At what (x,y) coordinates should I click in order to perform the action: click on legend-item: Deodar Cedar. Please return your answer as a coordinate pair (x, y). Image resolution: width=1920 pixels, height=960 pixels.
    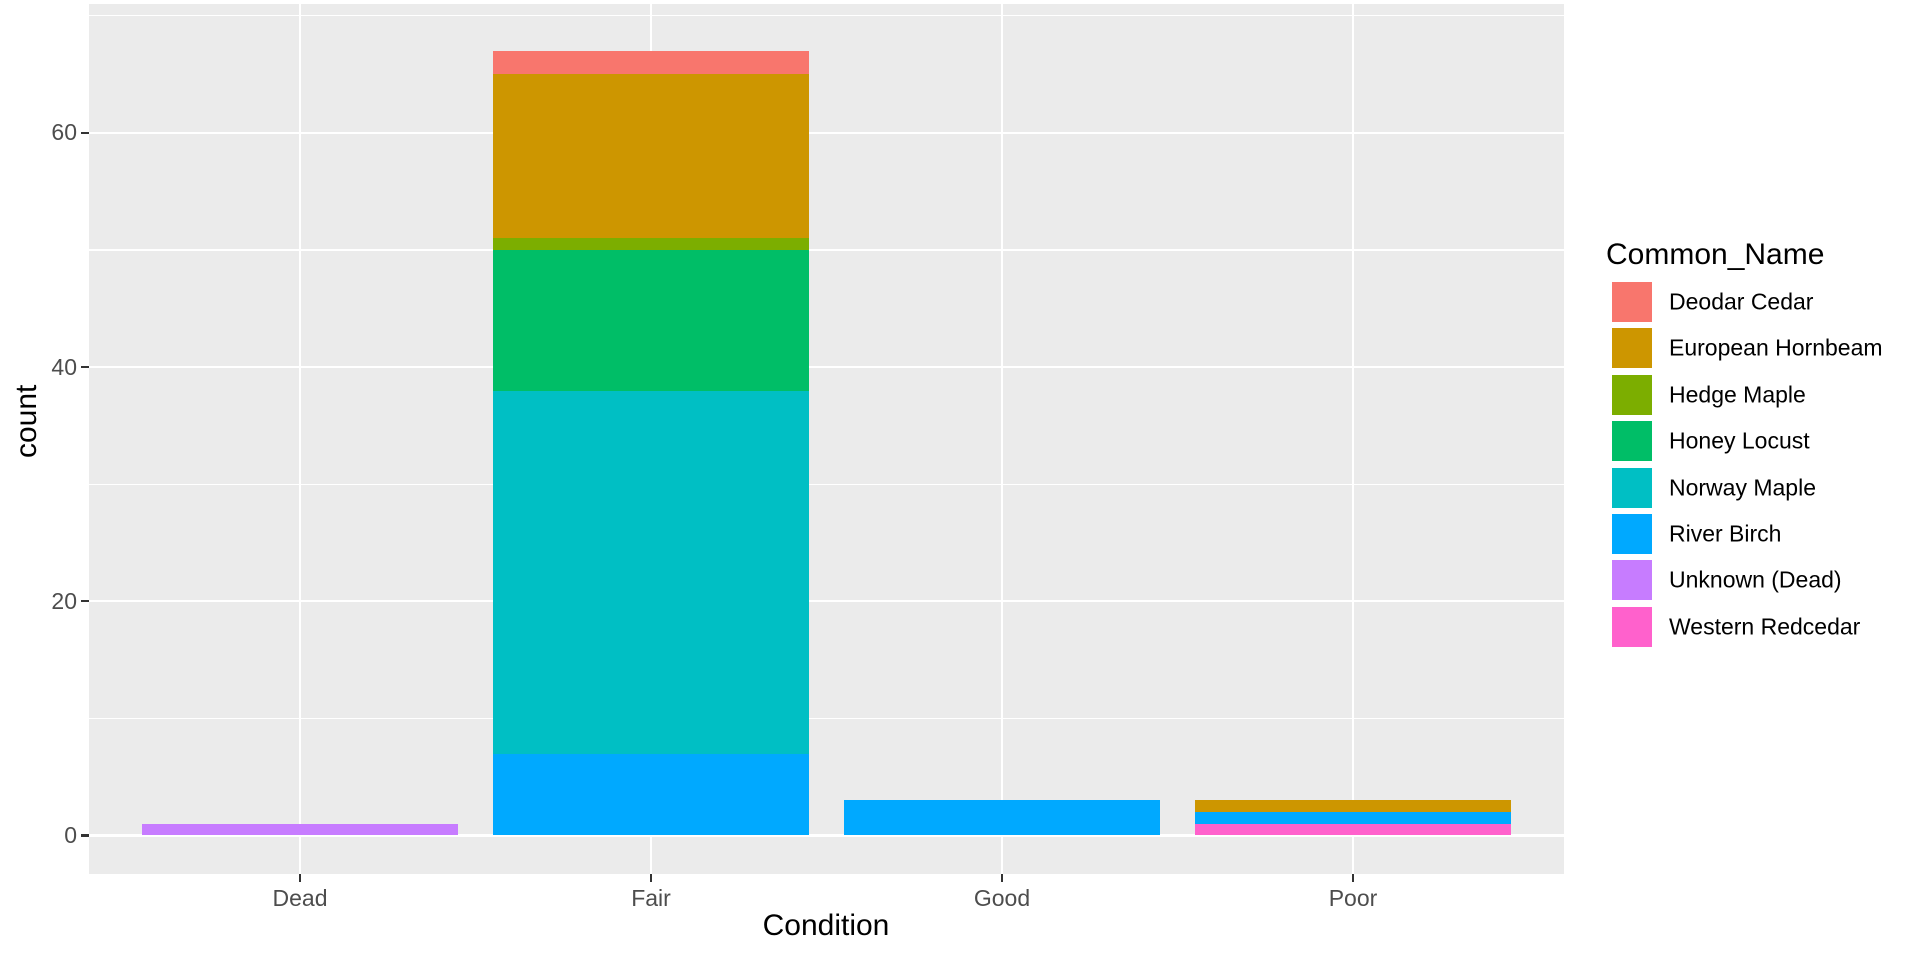
    Looking at the image, I should click on (1762, 302).